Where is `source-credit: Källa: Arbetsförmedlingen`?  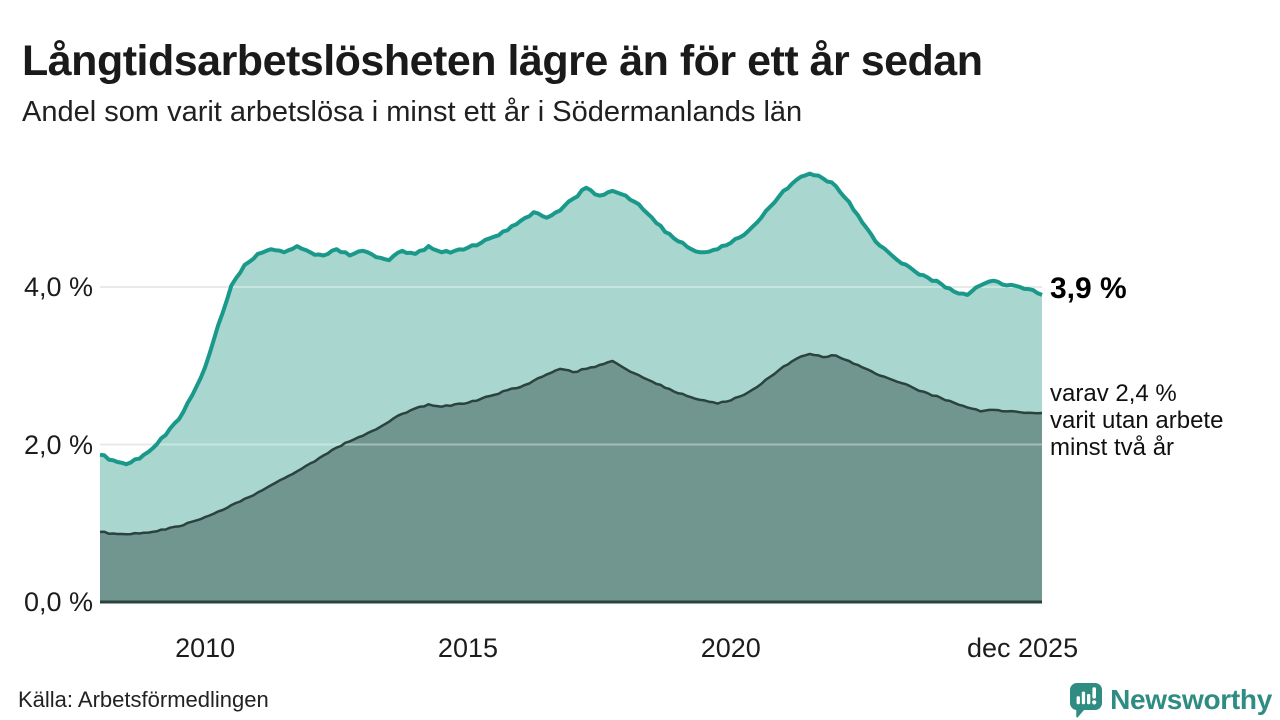
source-credit: Källa: Arbetsförmedlingen is located at coordinates (143, 699).